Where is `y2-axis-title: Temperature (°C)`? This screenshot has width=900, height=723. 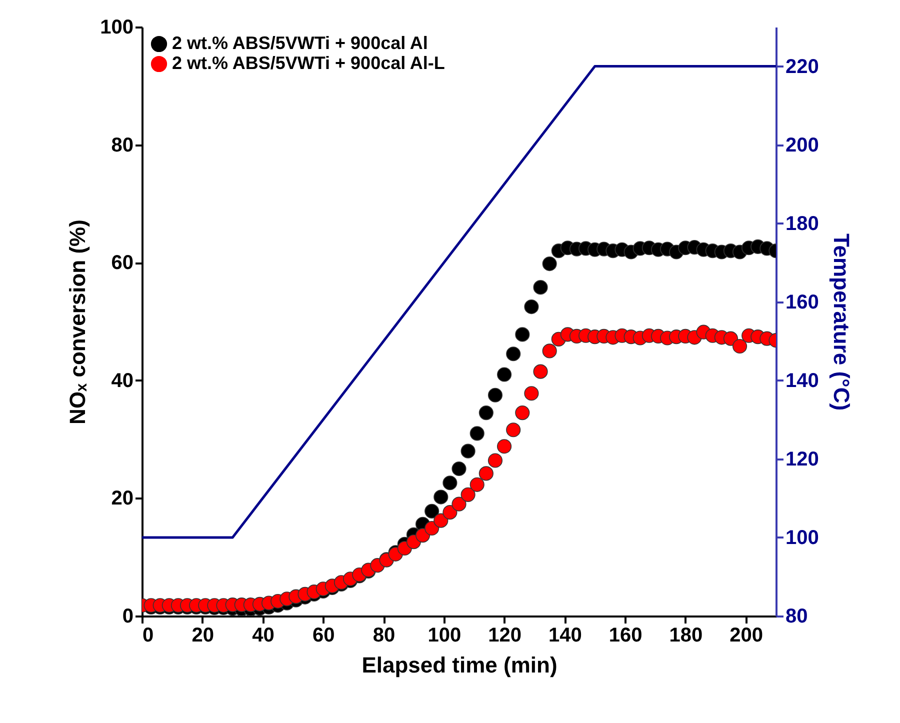
y2-axis-title: Temperature (°C) is located at coordinates (841, 322).